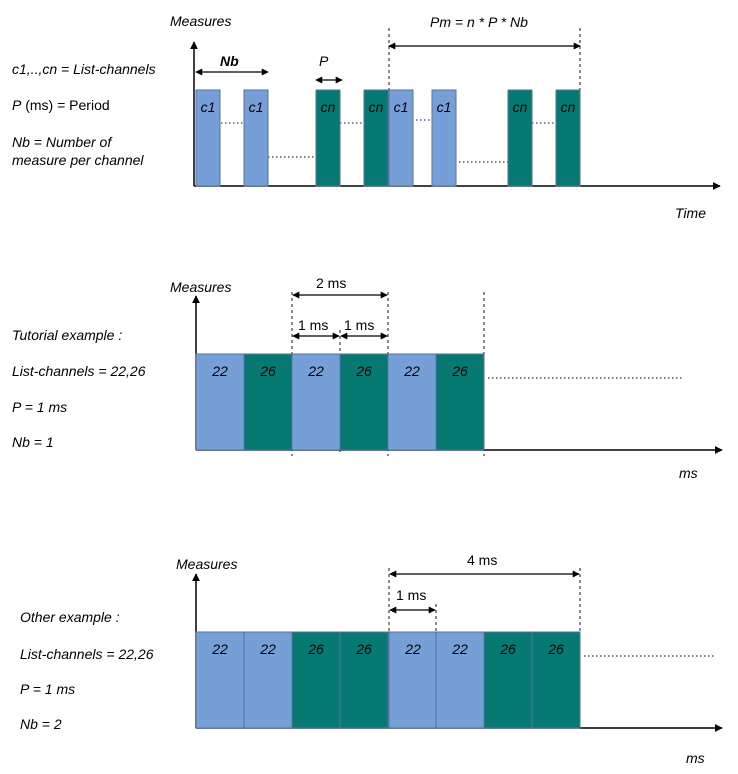 The height and width of the screenshot is (774, 738). I want to click on d2-text-nb: Nb = 1, so click(33, 442).